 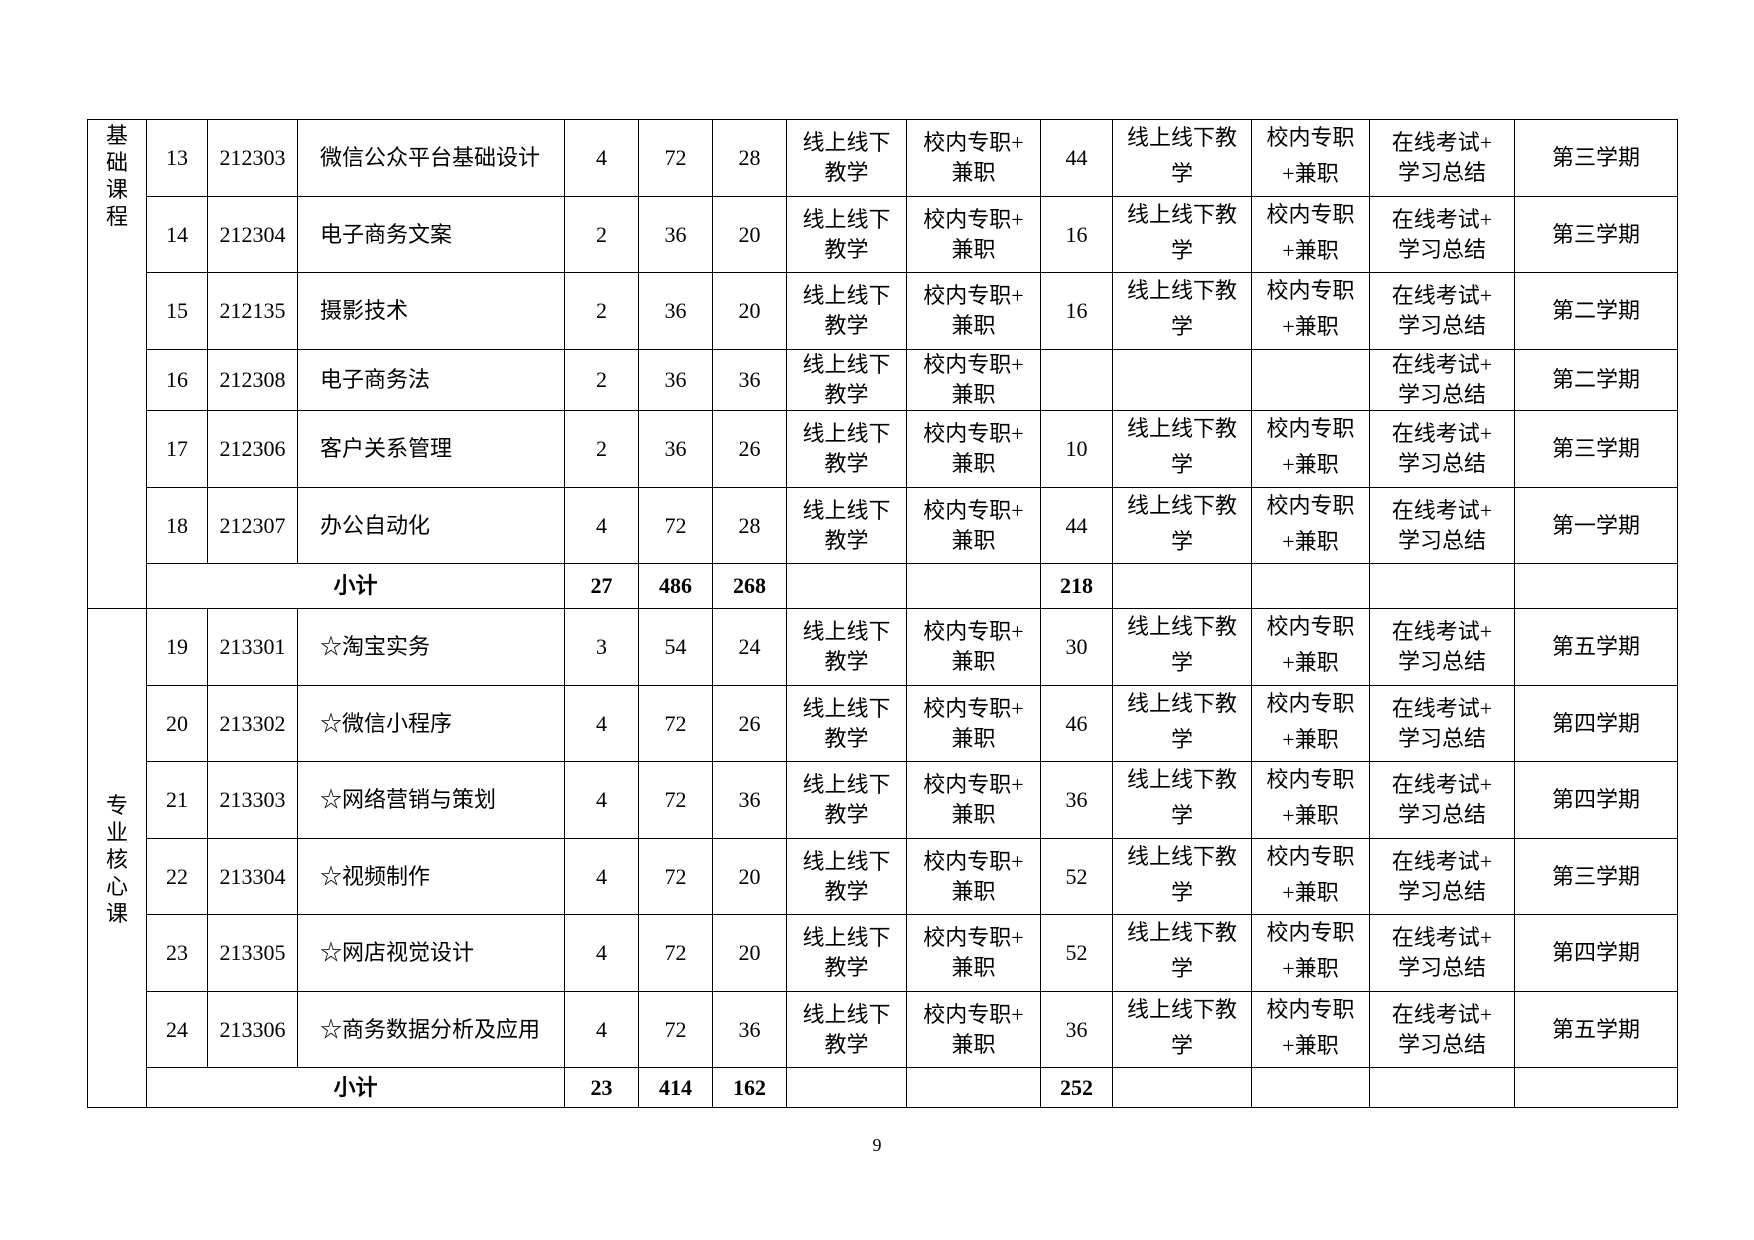 I want to click on subtotal-credits: 27, so click(x=601, y=586).